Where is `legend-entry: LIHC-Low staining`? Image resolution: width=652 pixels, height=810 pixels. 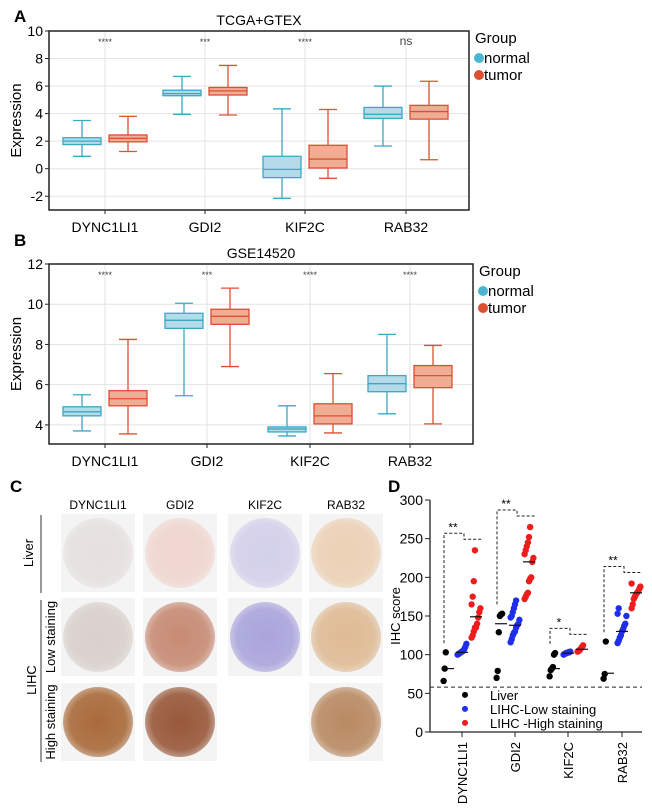
legend-entry: LIHC-Low staining is located at coordinates (543, 709).